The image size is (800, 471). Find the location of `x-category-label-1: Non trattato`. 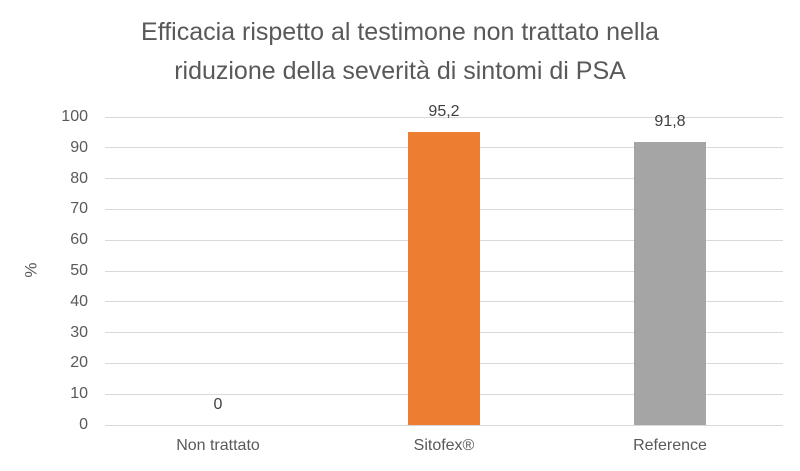

x-category-label-1: Non trattato is located at coordinates (218, 445).